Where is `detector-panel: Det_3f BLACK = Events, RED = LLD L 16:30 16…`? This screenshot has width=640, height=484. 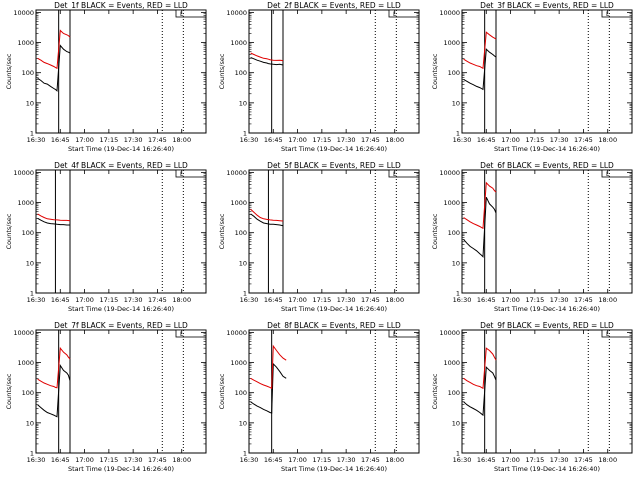
detector-panel: Det_3f BLACK = Events, RED = LLD L 16:30 16… is located at coordinates (532, 80).